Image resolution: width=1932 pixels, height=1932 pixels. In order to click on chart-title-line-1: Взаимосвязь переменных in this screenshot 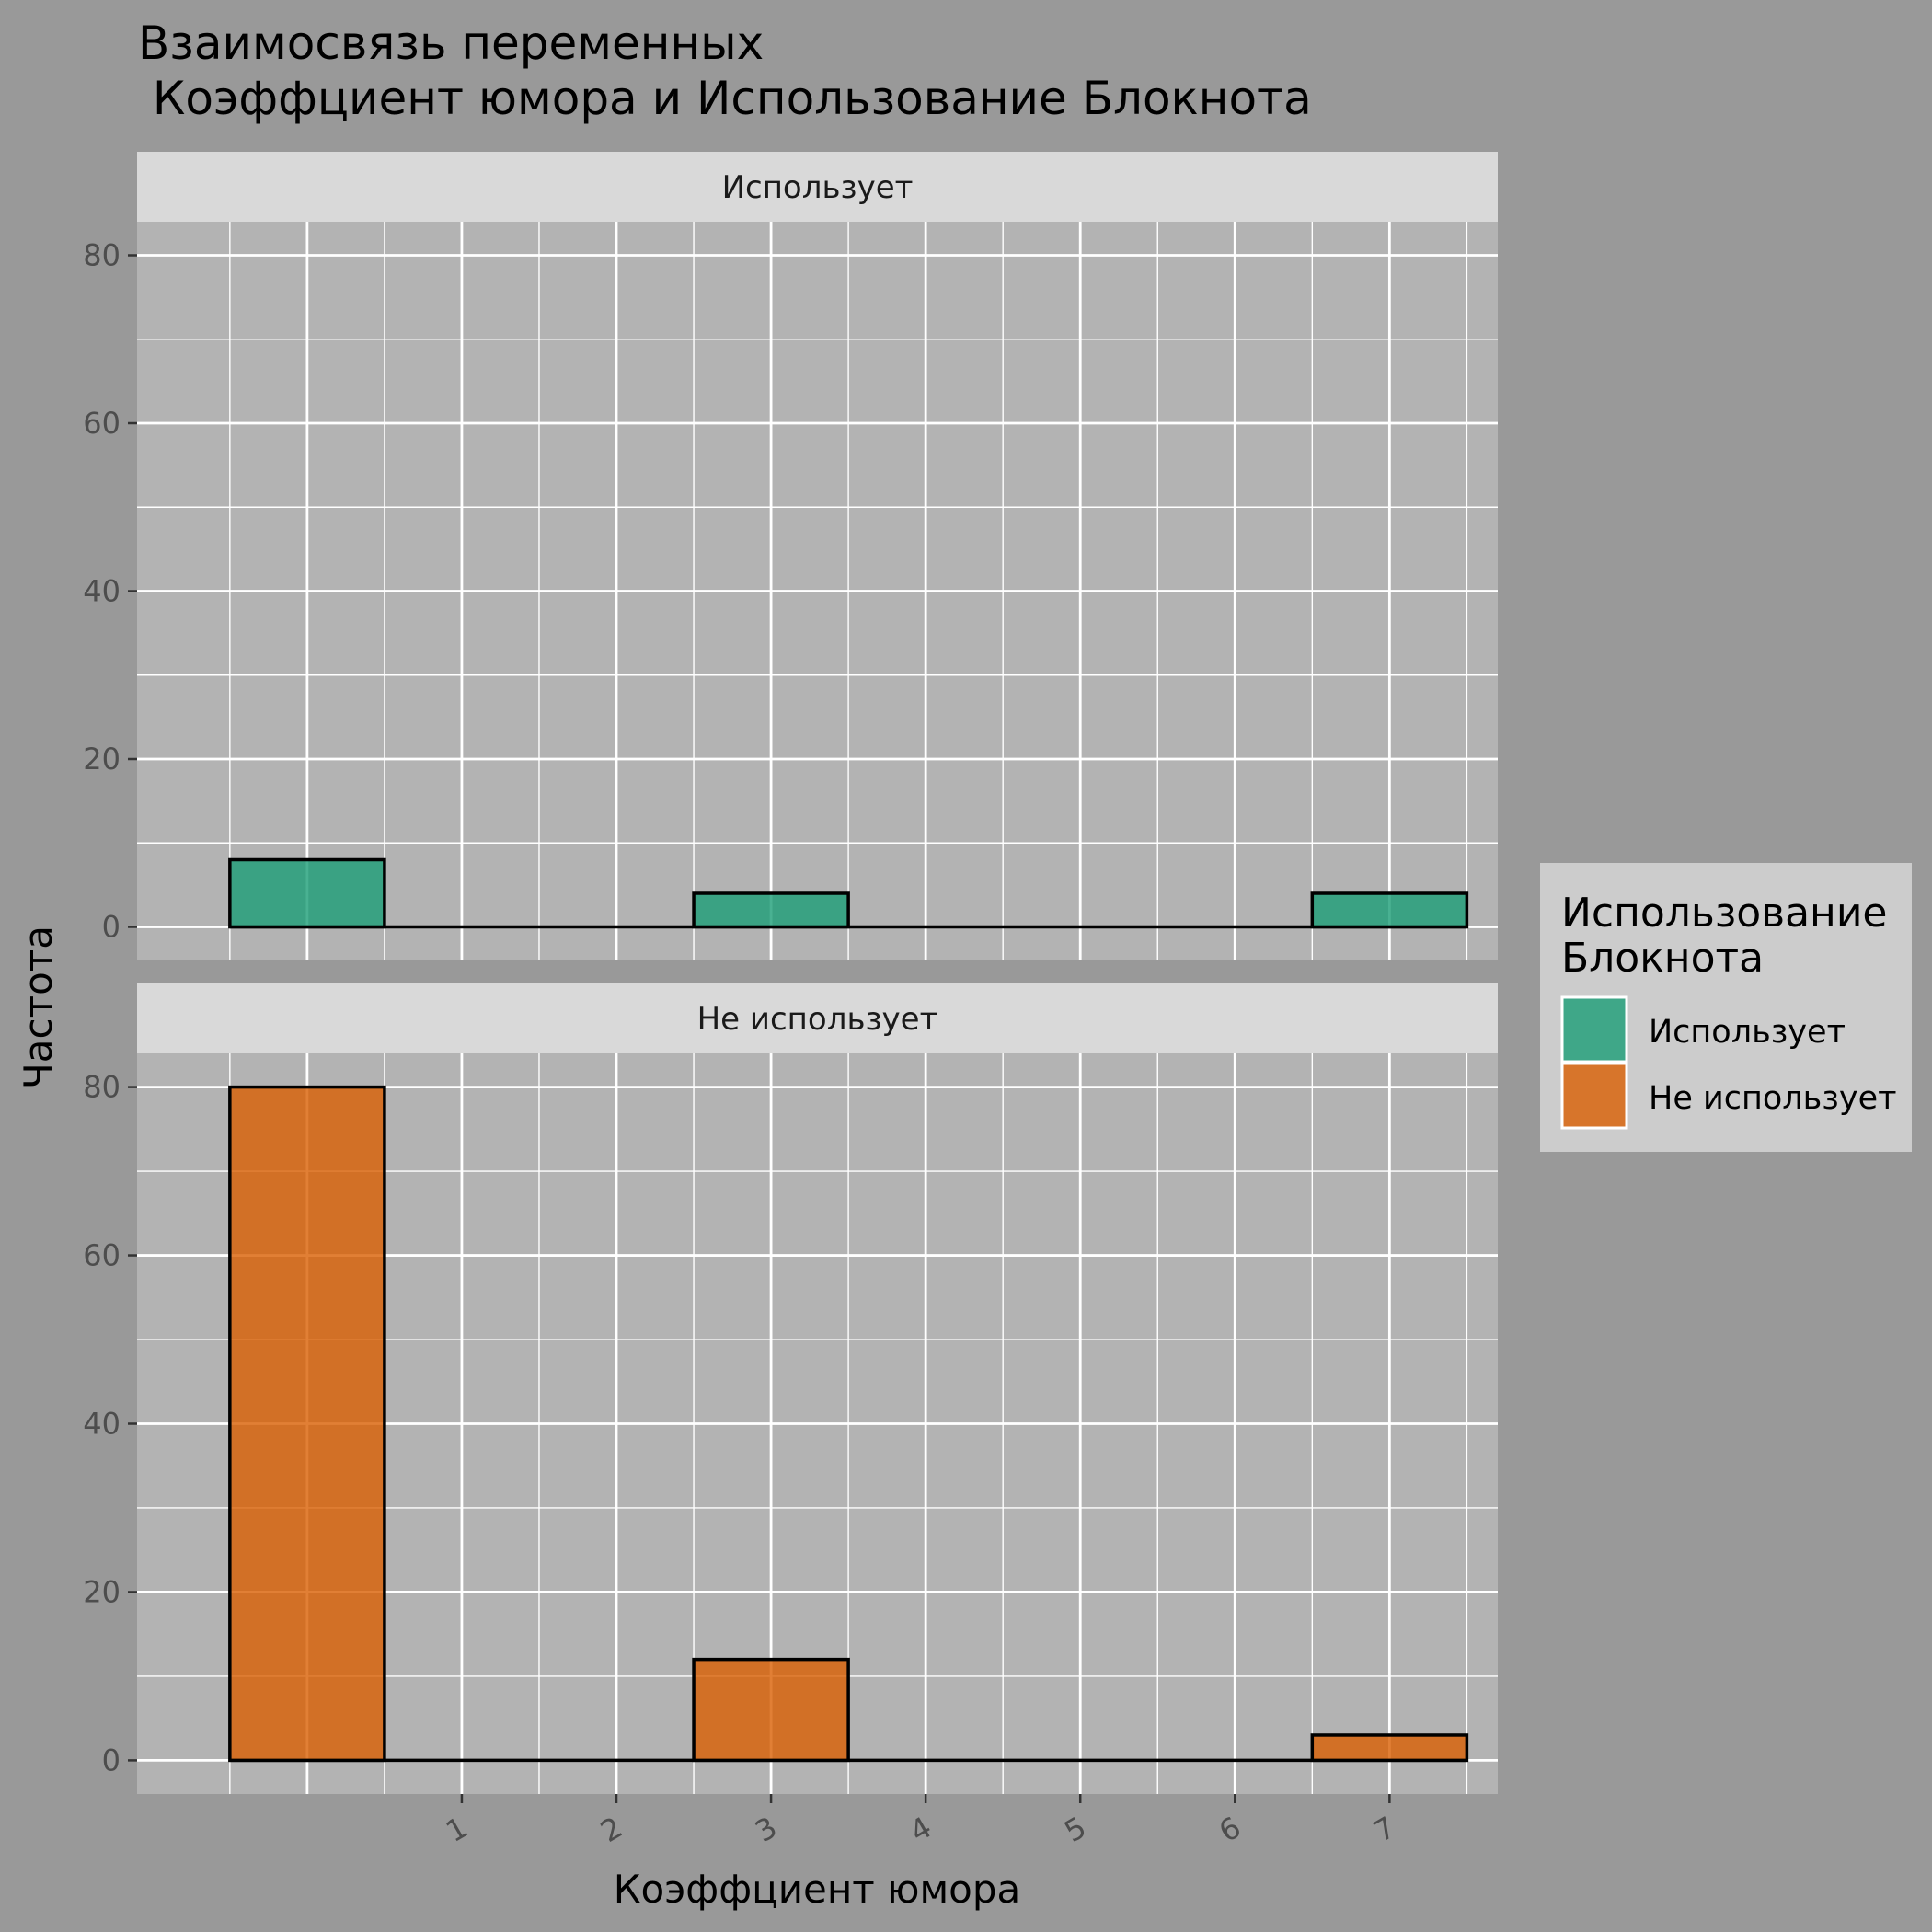, I will do `click(451, 43)`.